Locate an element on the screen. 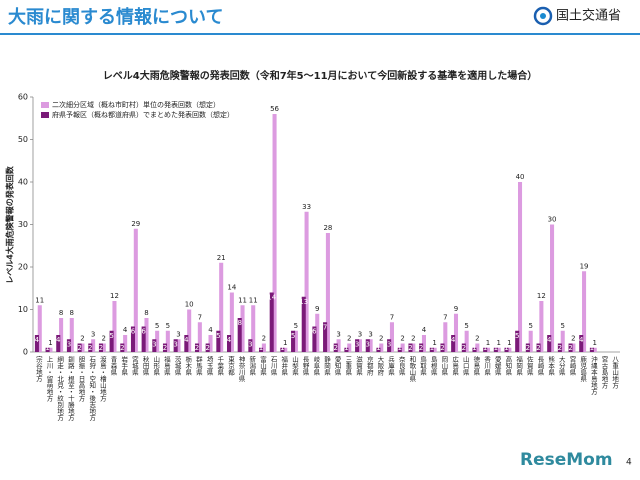 The width and height of the screenshot is (640, 480). x-tick-label: 山梨県 is located at coordinates (294, 366).